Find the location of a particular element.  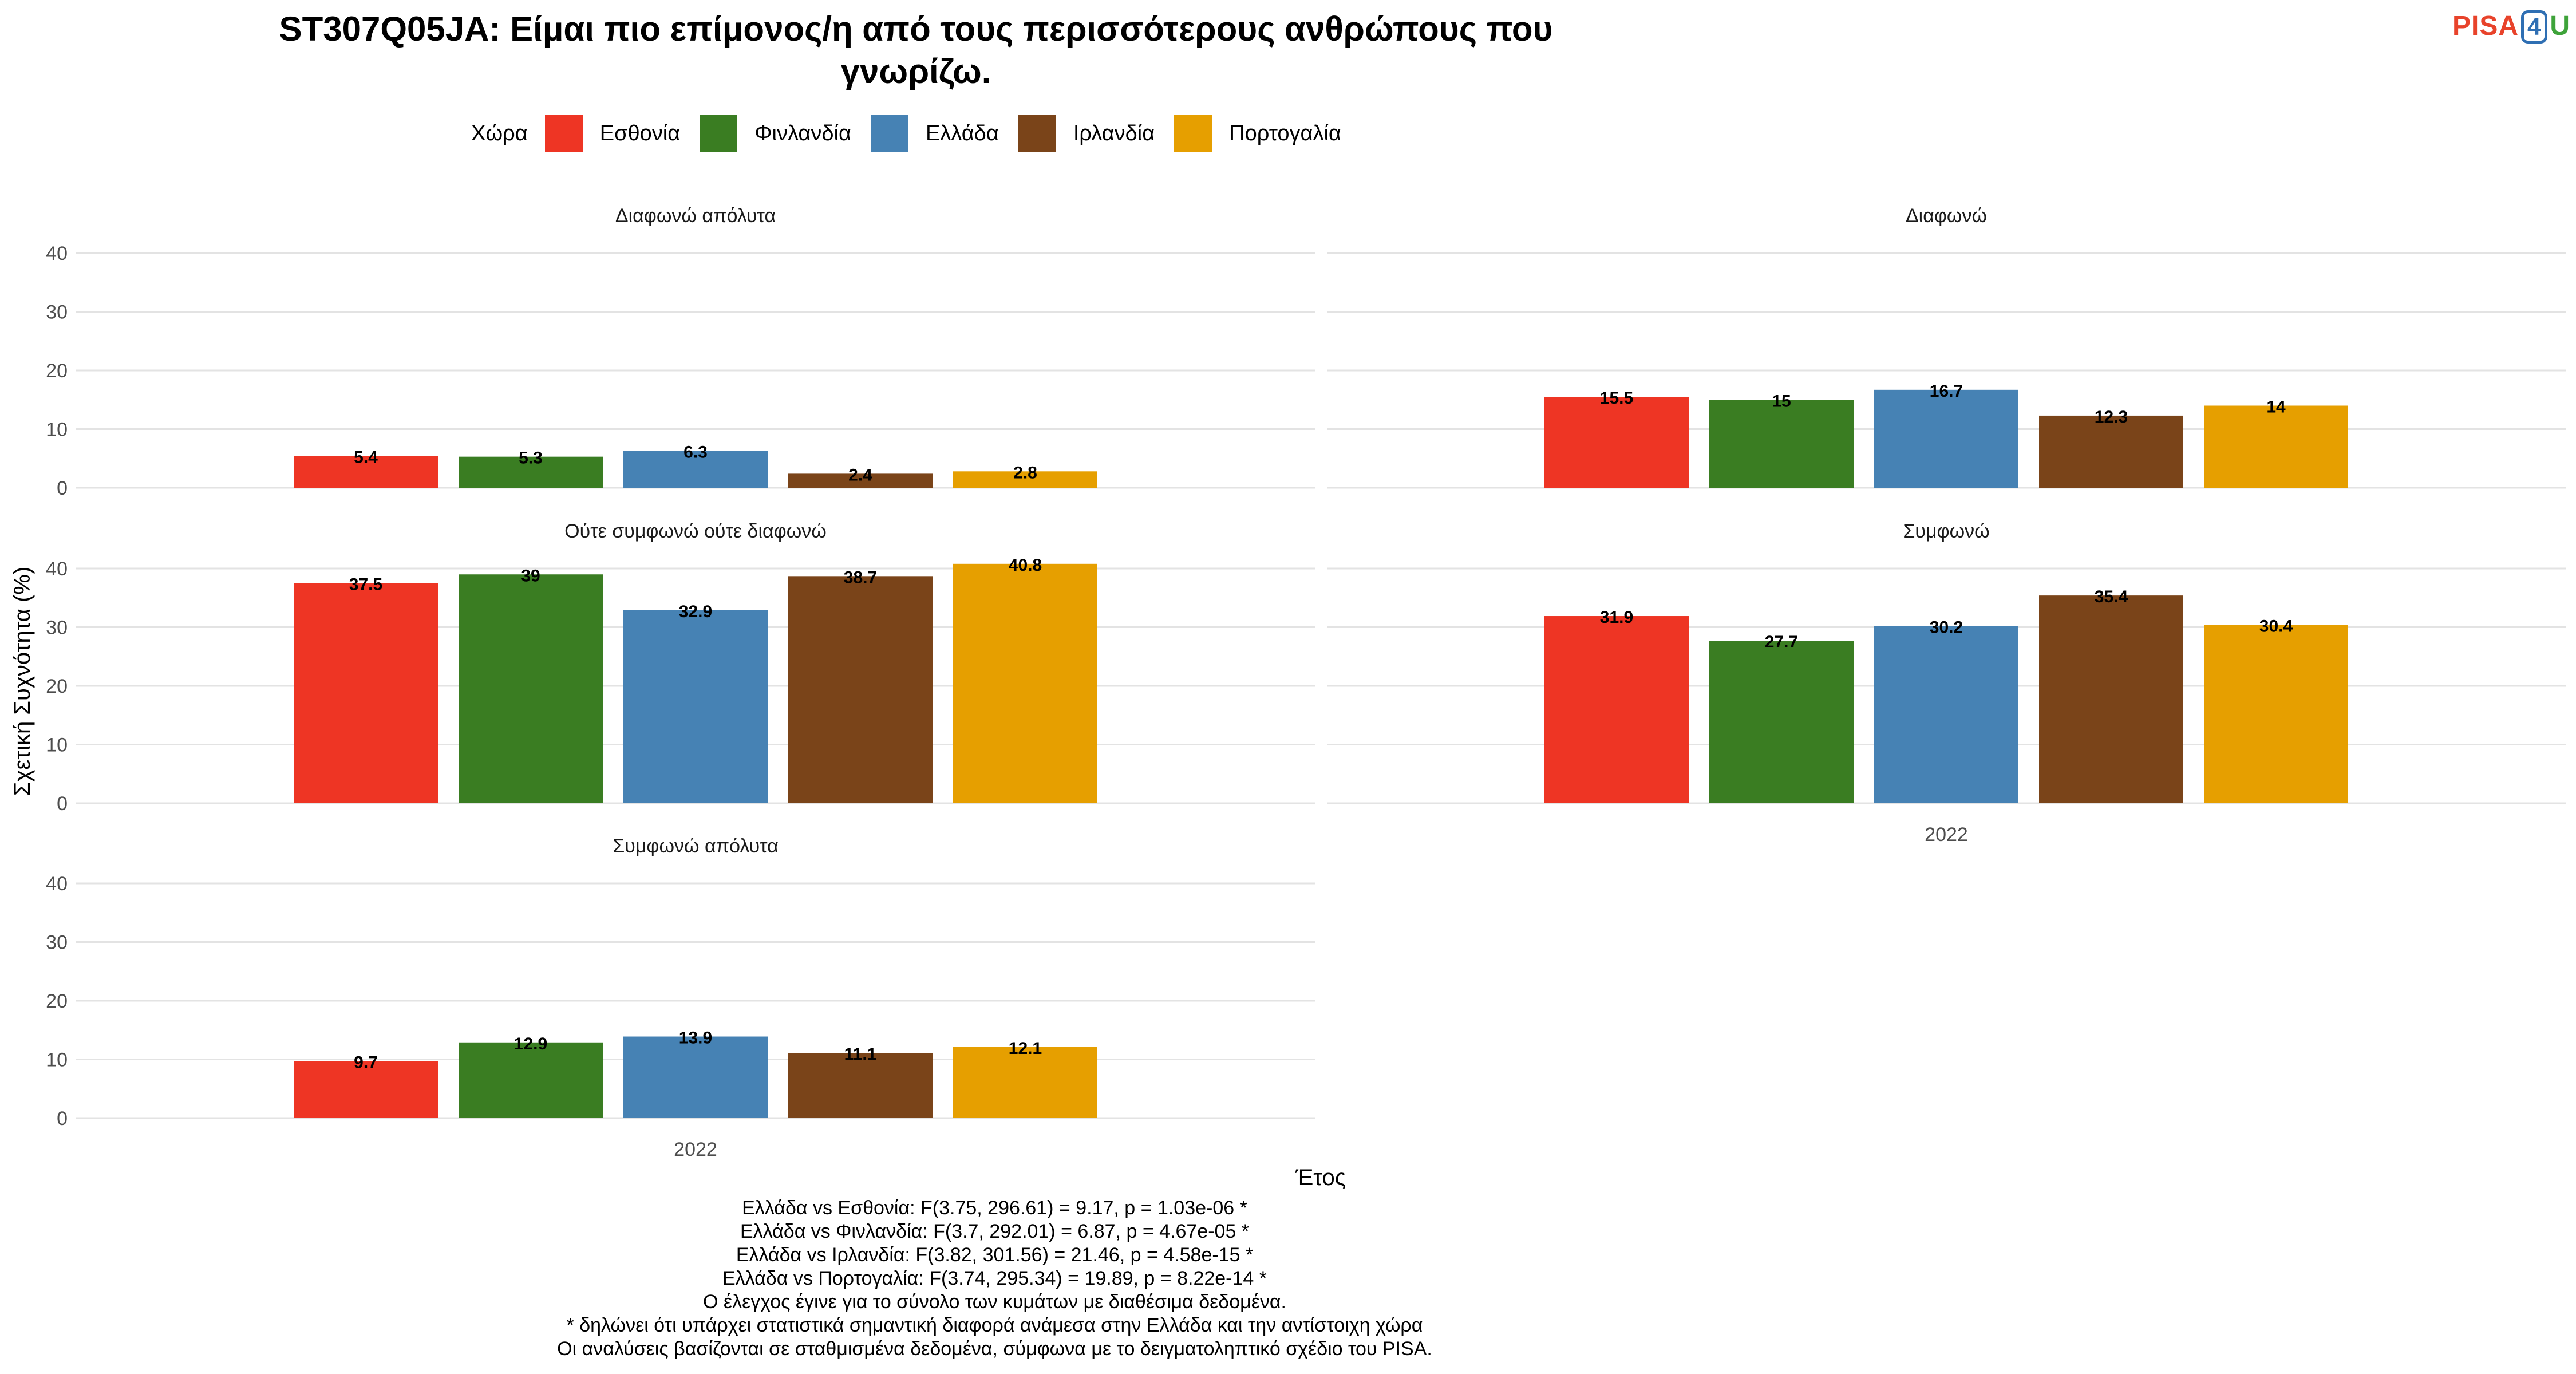

bar-1-portugal is located at coordinates (1025, 480).